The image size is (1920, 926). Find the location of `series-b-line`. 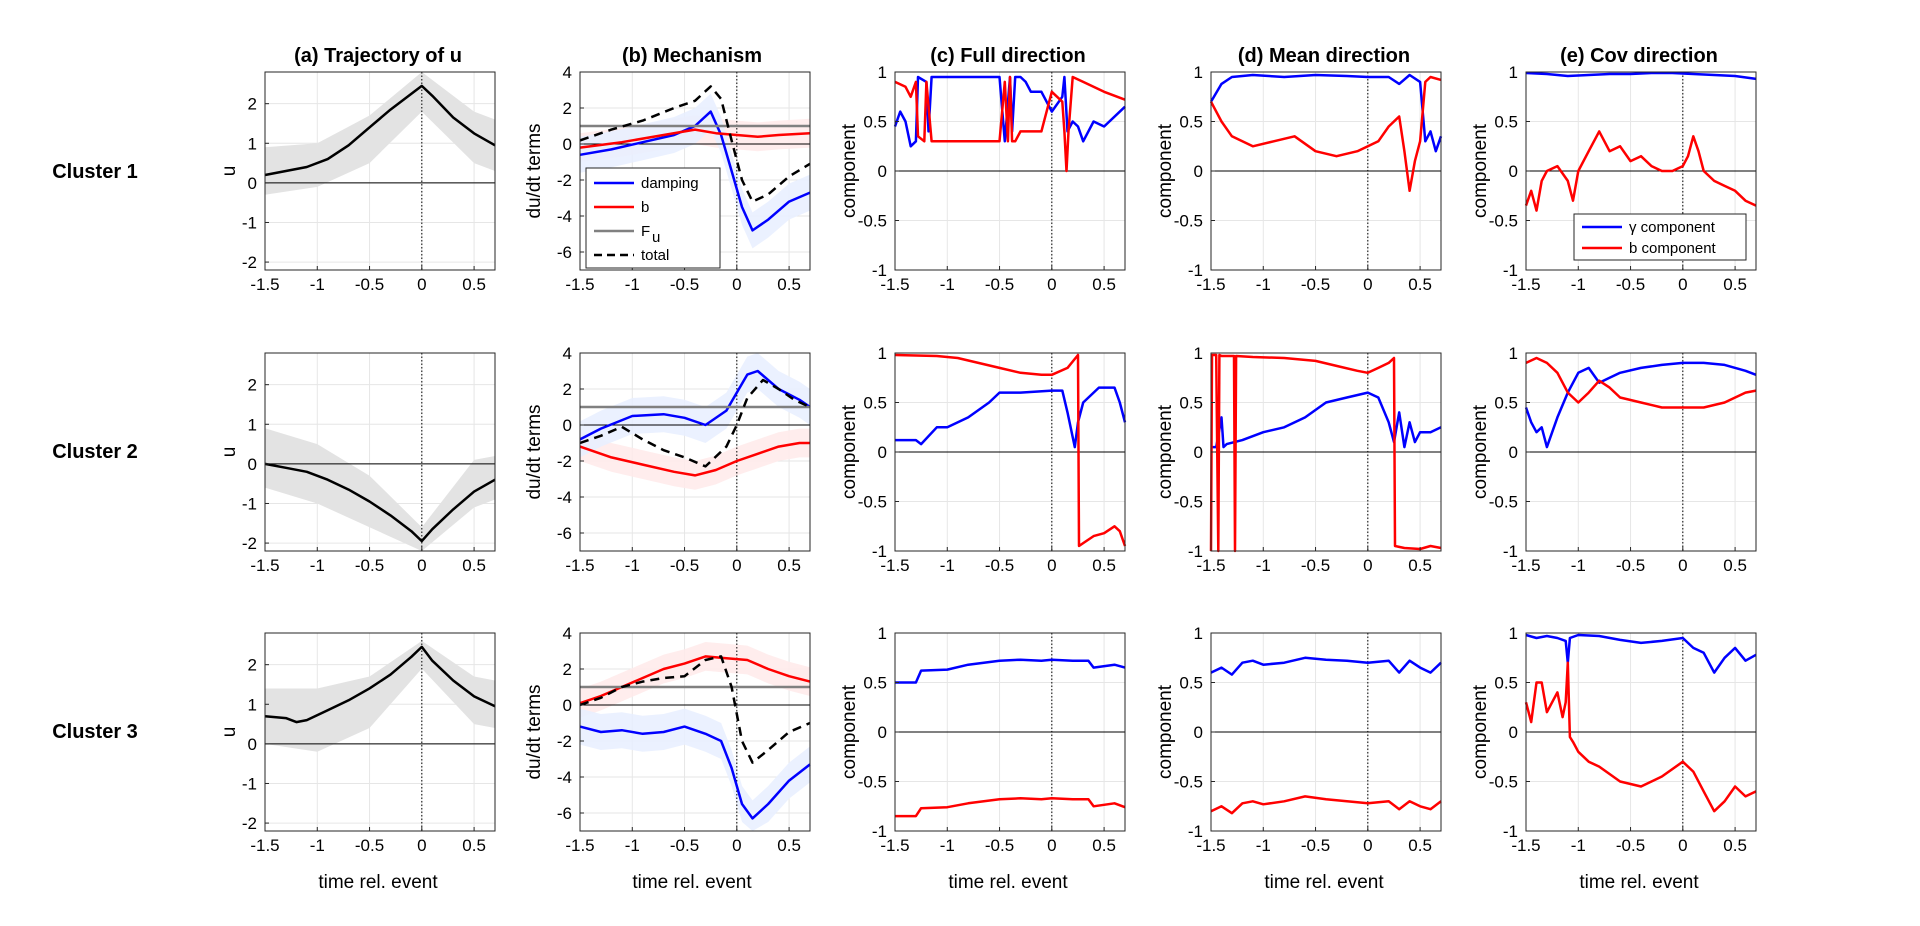

series-b-line is located at coordinates (695, 680).